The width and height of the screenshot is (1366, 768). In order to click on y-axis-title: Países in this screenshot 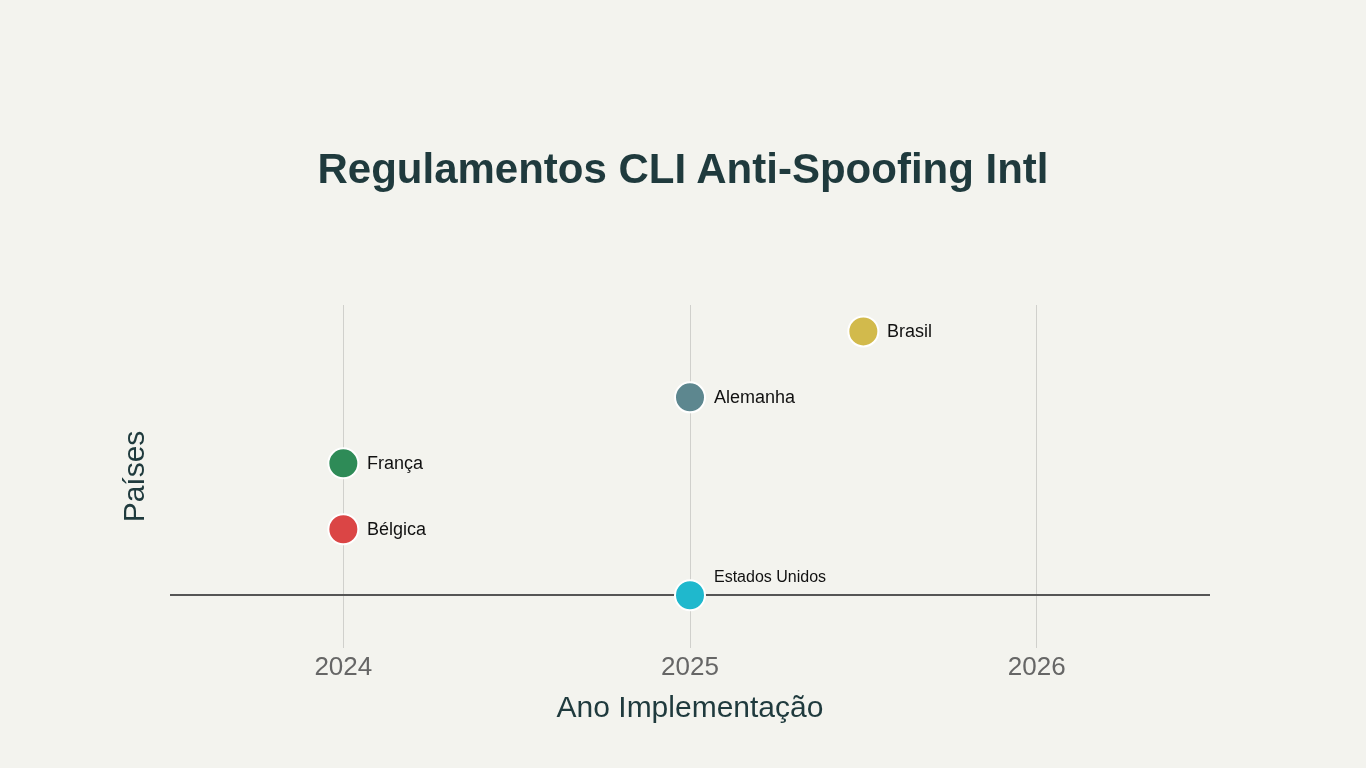, I will do `click(133, 476)`.